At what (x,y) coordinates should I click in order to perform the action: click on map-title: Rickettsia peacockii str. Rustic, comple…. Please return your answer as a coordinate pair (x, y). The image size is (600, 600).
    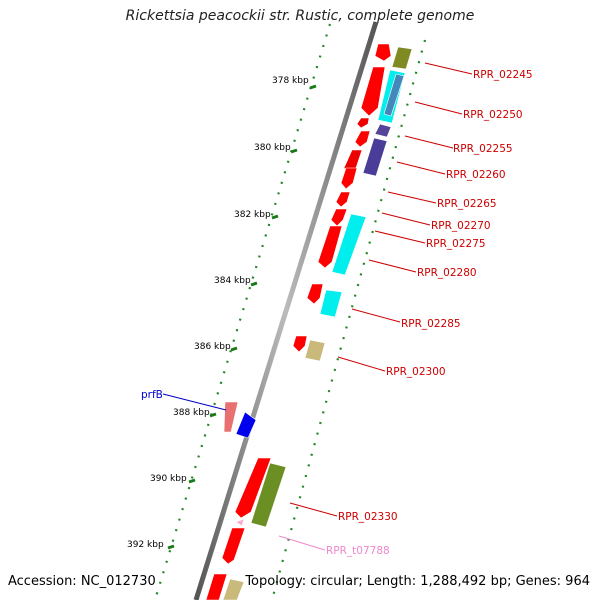
    Looking at the image, I should click on (300, 16).